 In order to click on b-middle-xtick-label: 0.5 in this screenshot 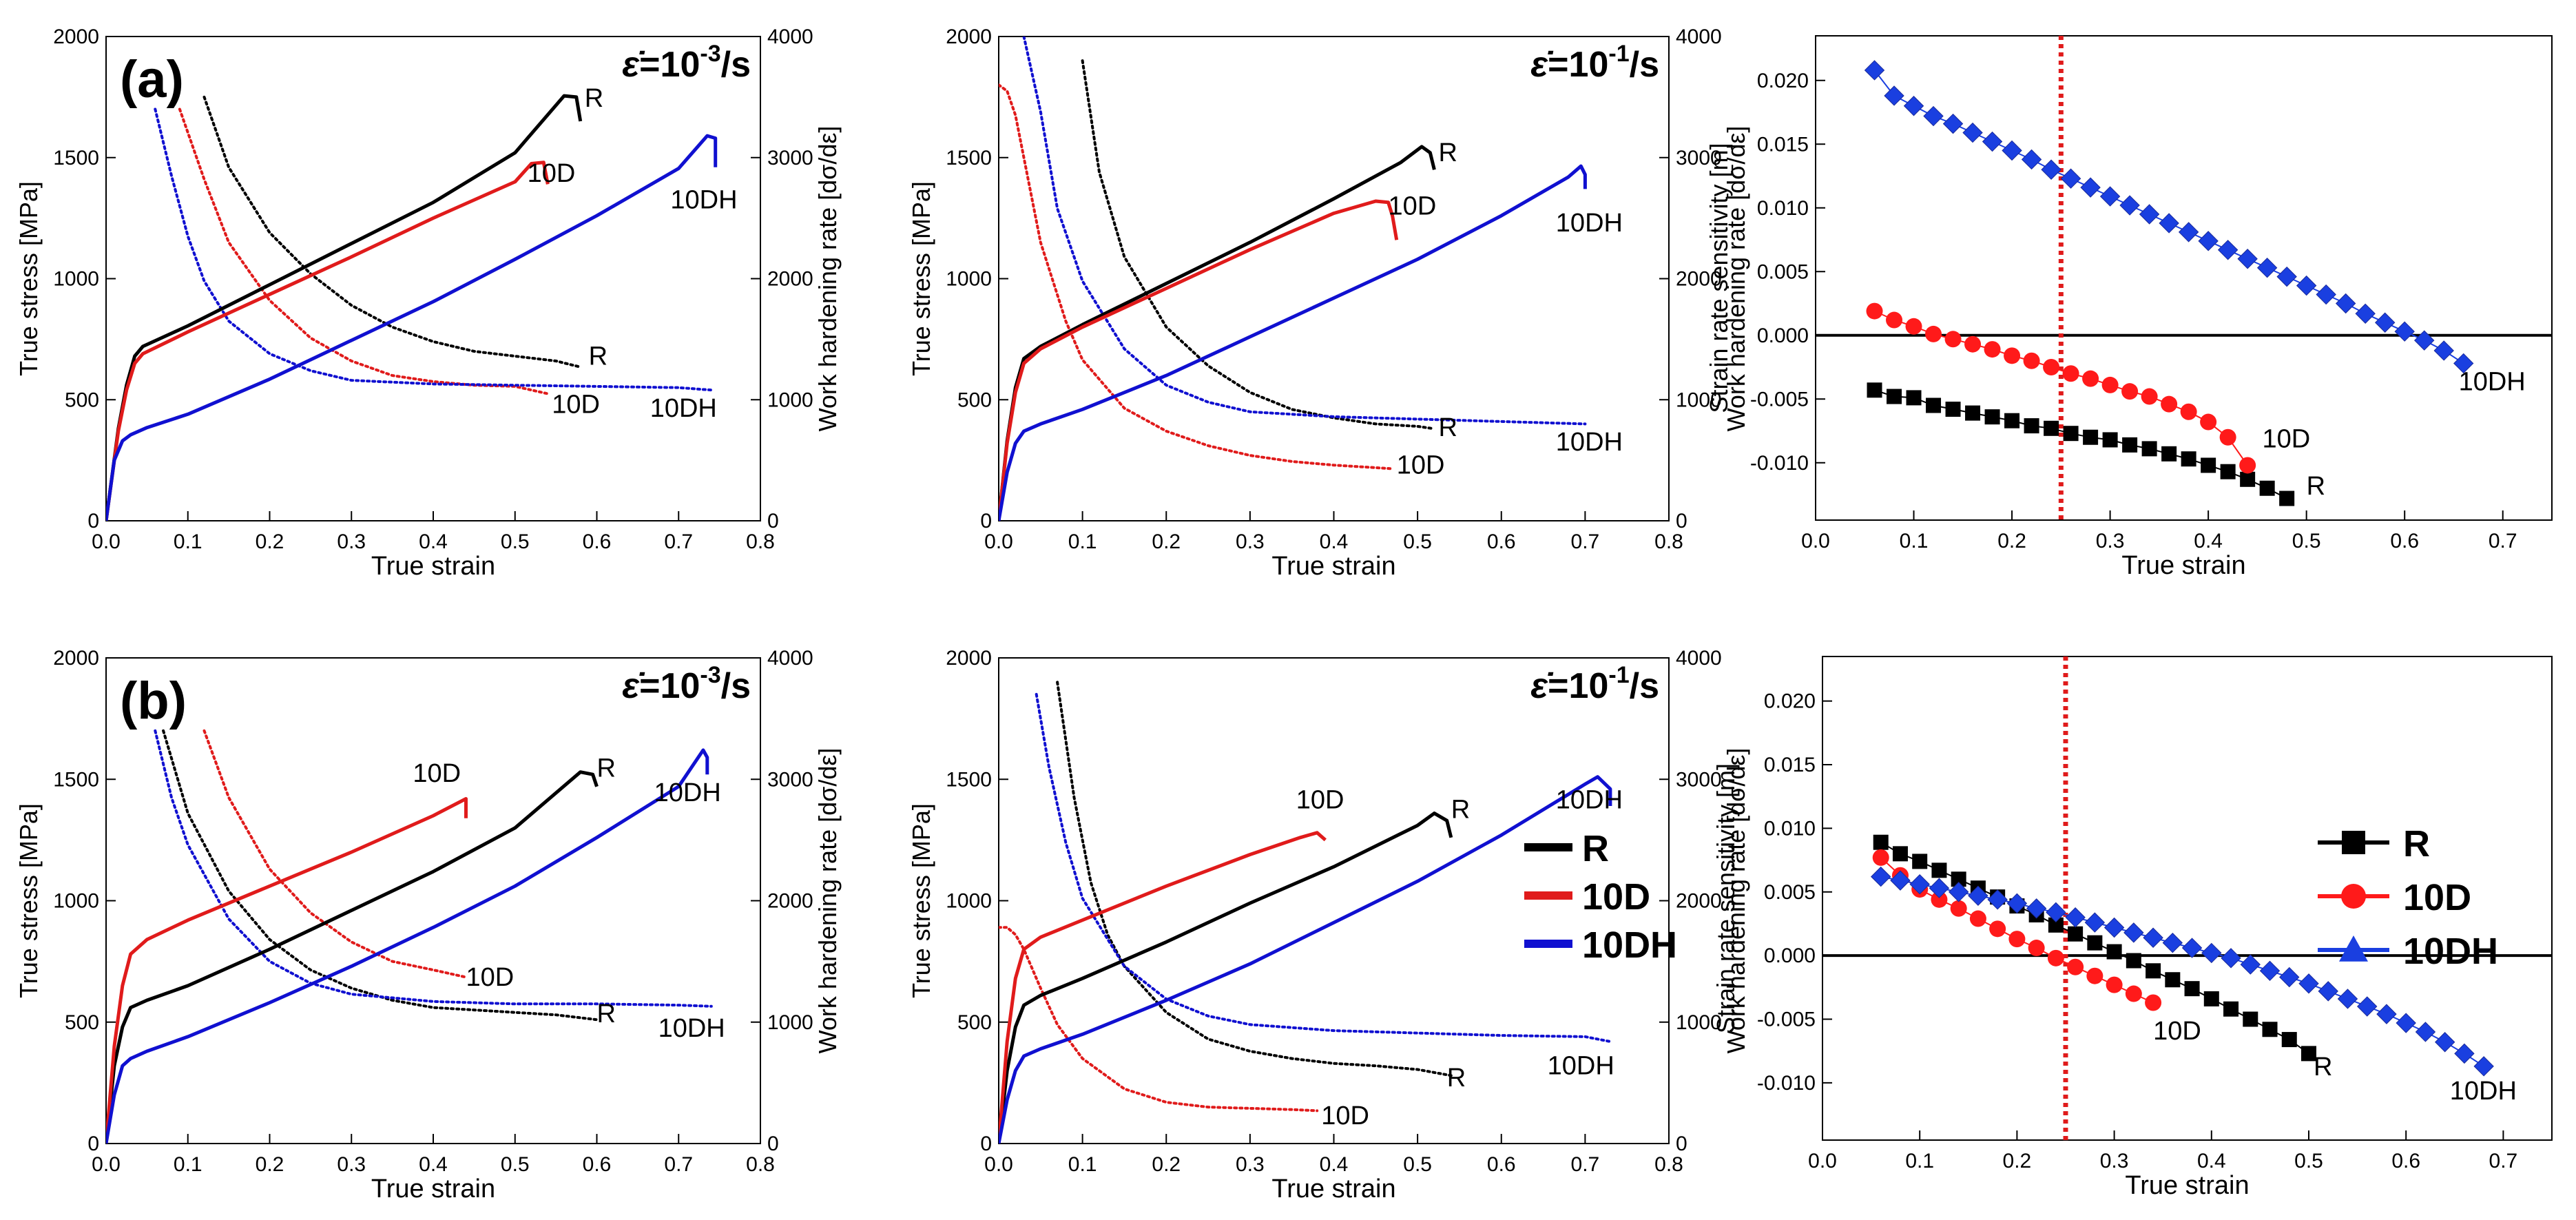, I will do `click(1417, 1164)`.